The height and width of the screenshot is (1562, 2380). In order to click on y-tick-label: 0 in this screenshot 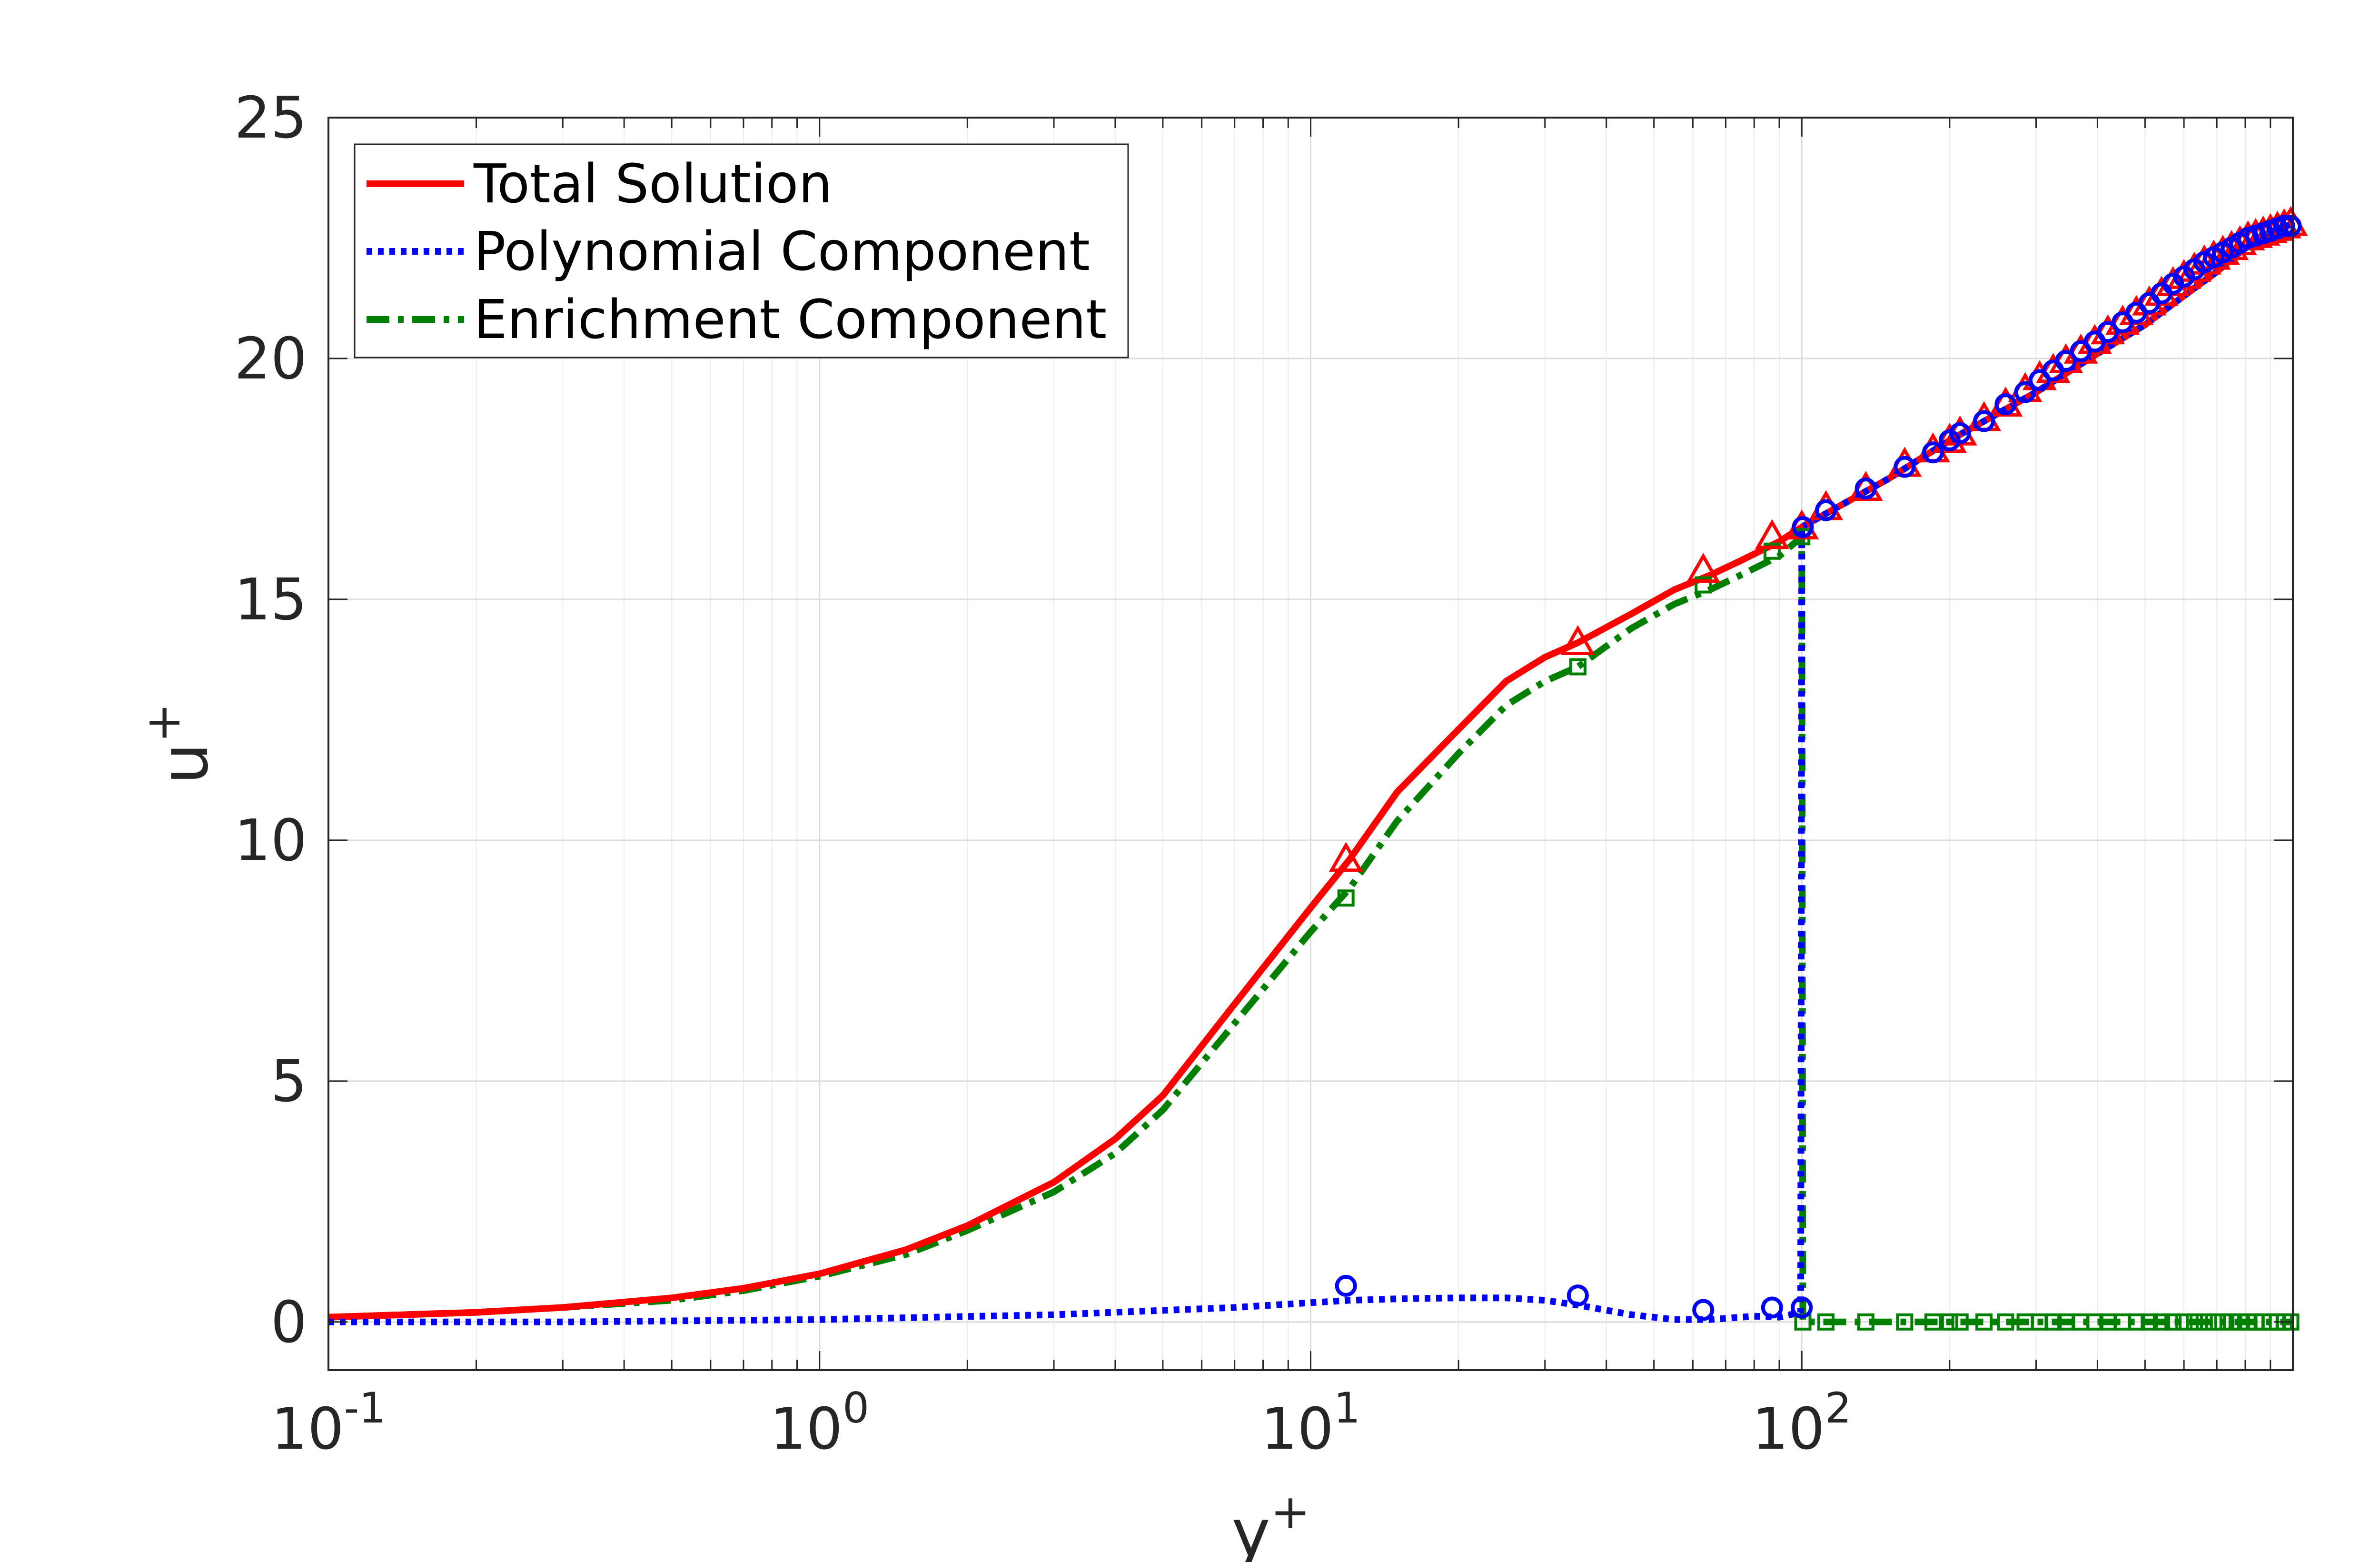, I will do `click(289, 1323)`.